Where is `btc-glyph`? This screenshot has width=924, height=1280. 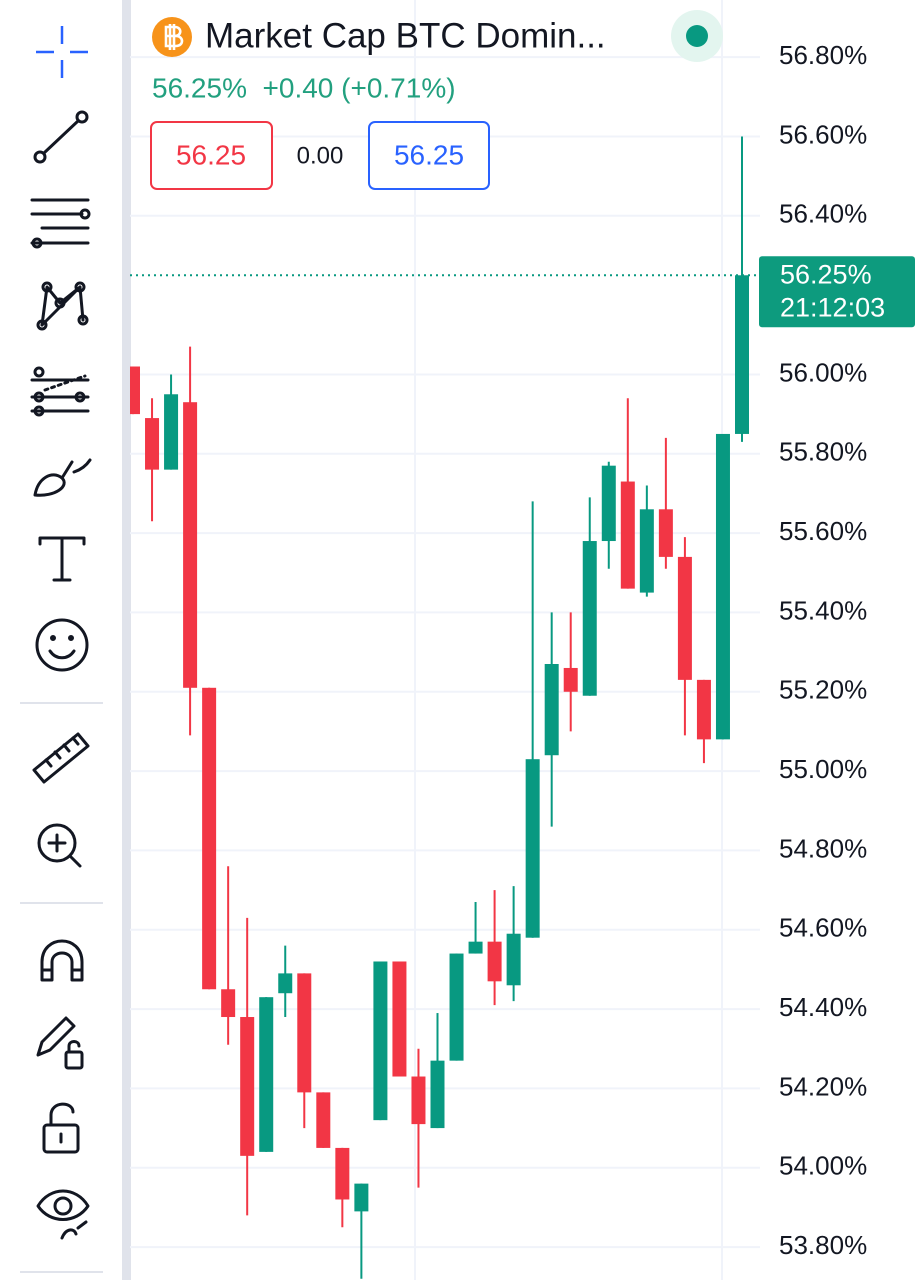
btc-glyph is located at coordinates (174, 37).